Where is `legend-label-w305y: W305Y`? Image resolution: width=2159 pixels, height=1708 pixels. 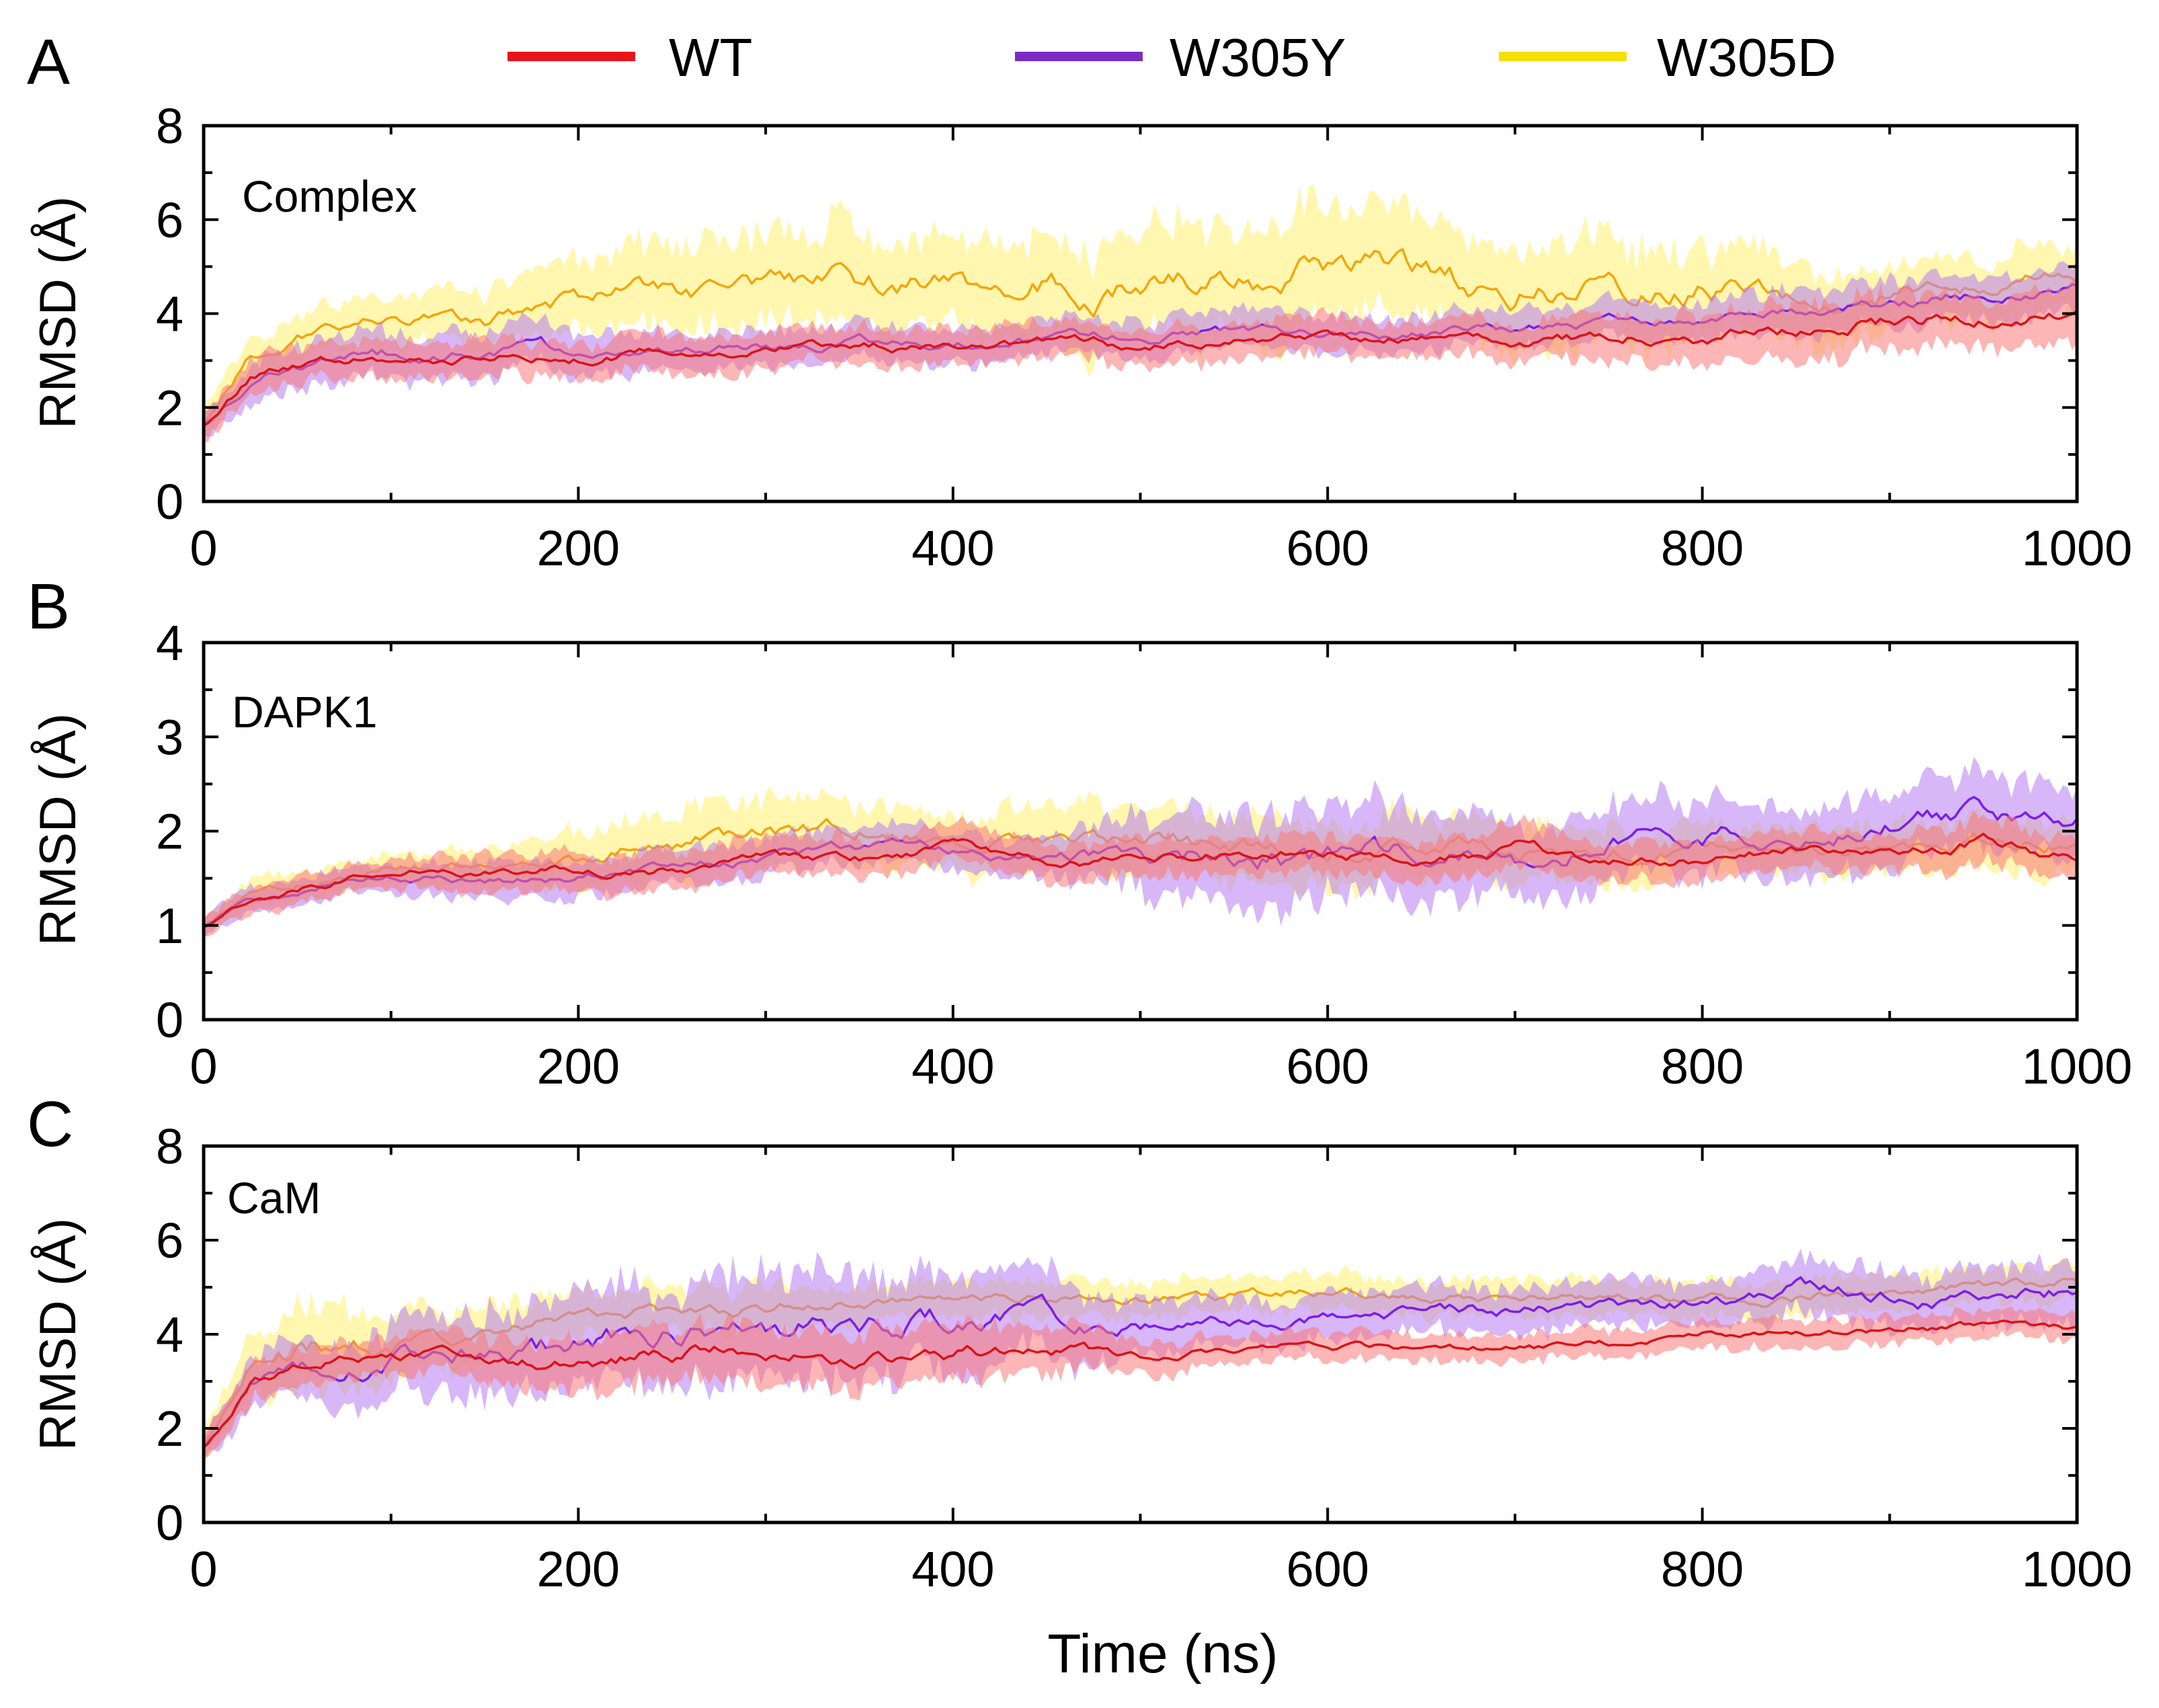
legend-label-w305y: W305Y is located at coordinates (1258, 57).